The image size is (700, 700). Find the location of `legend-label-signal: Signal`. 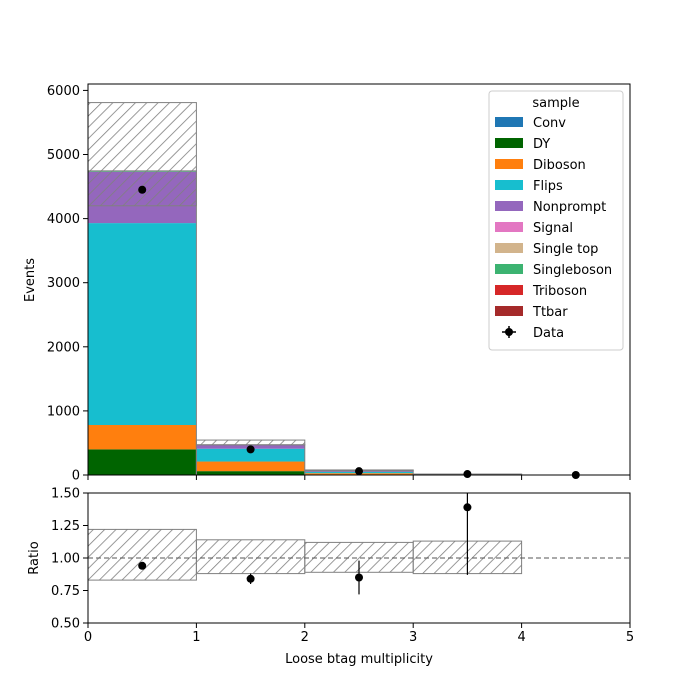

legend-label-signal: Signal is located at coordinates (553, 228).